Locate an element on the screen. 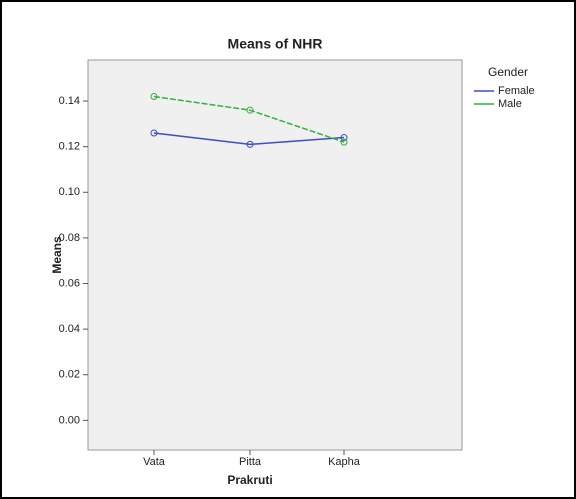 This screenshot has height=499, width=576. x-tick-label: Kapha is located at coordinates (344, 462).